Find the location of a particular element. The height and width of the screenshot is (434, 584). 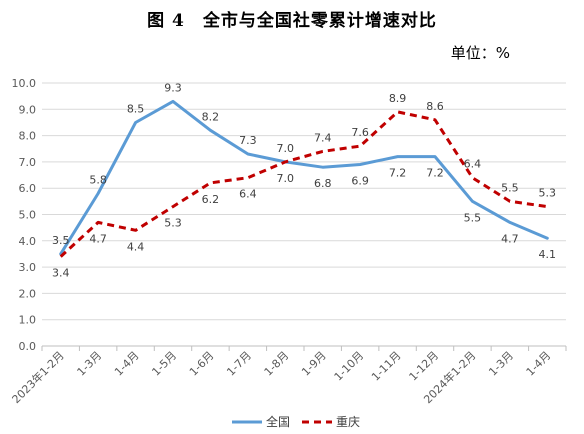

y-tick-label: 2.0 is located at coordinates (28, 293).